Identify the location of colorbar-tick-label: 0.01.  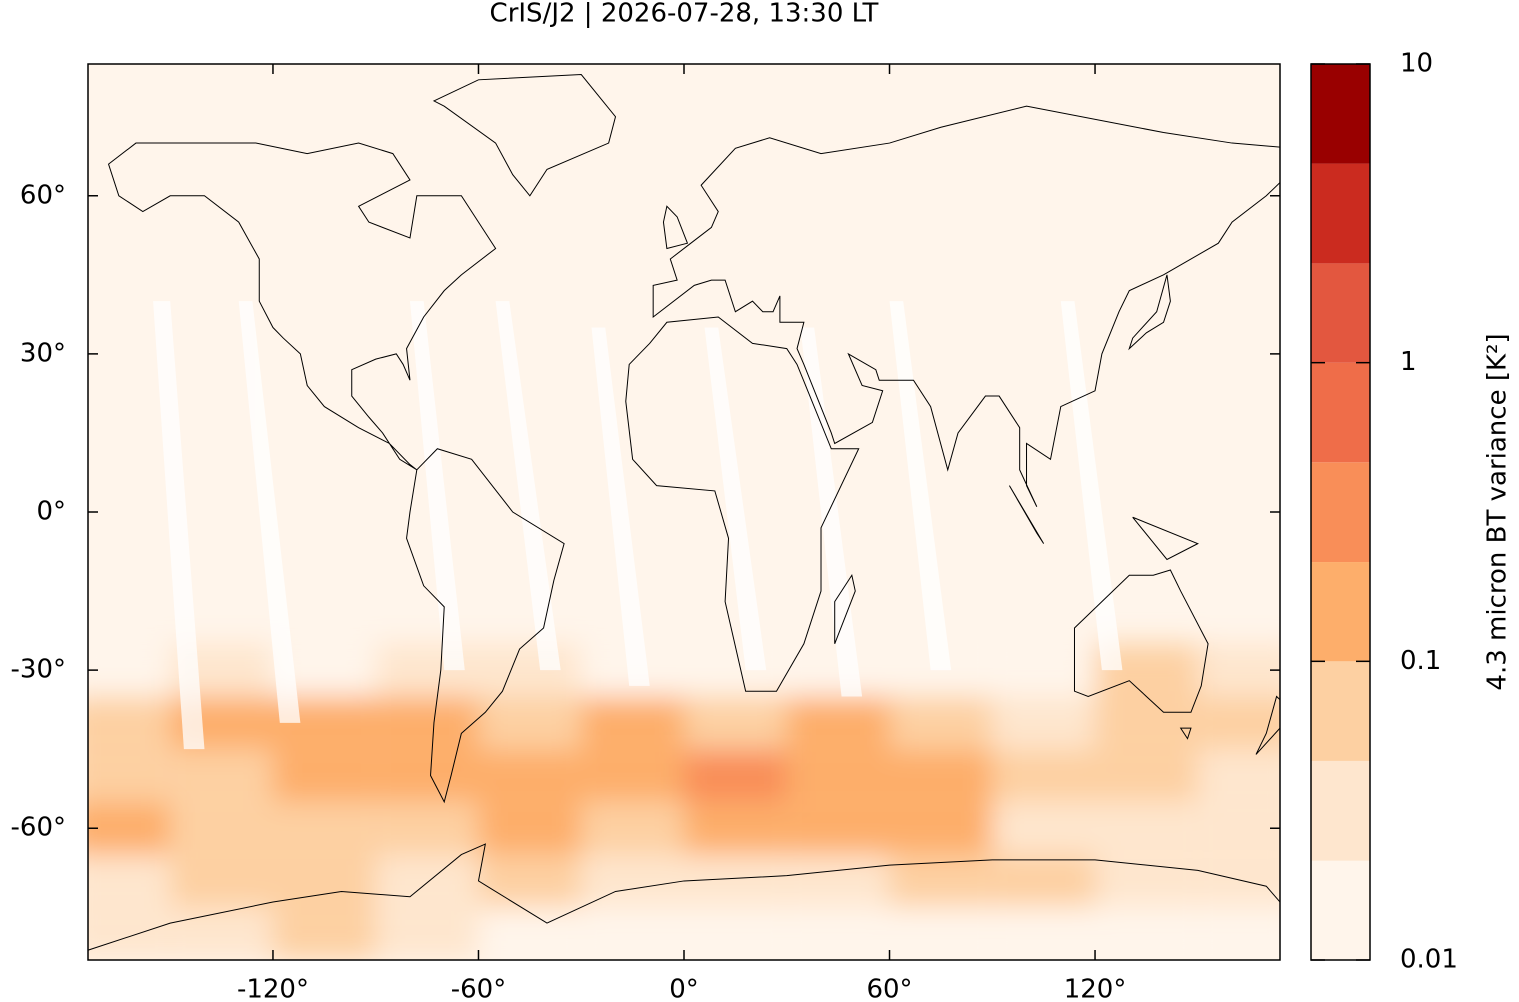
(1429, 960).